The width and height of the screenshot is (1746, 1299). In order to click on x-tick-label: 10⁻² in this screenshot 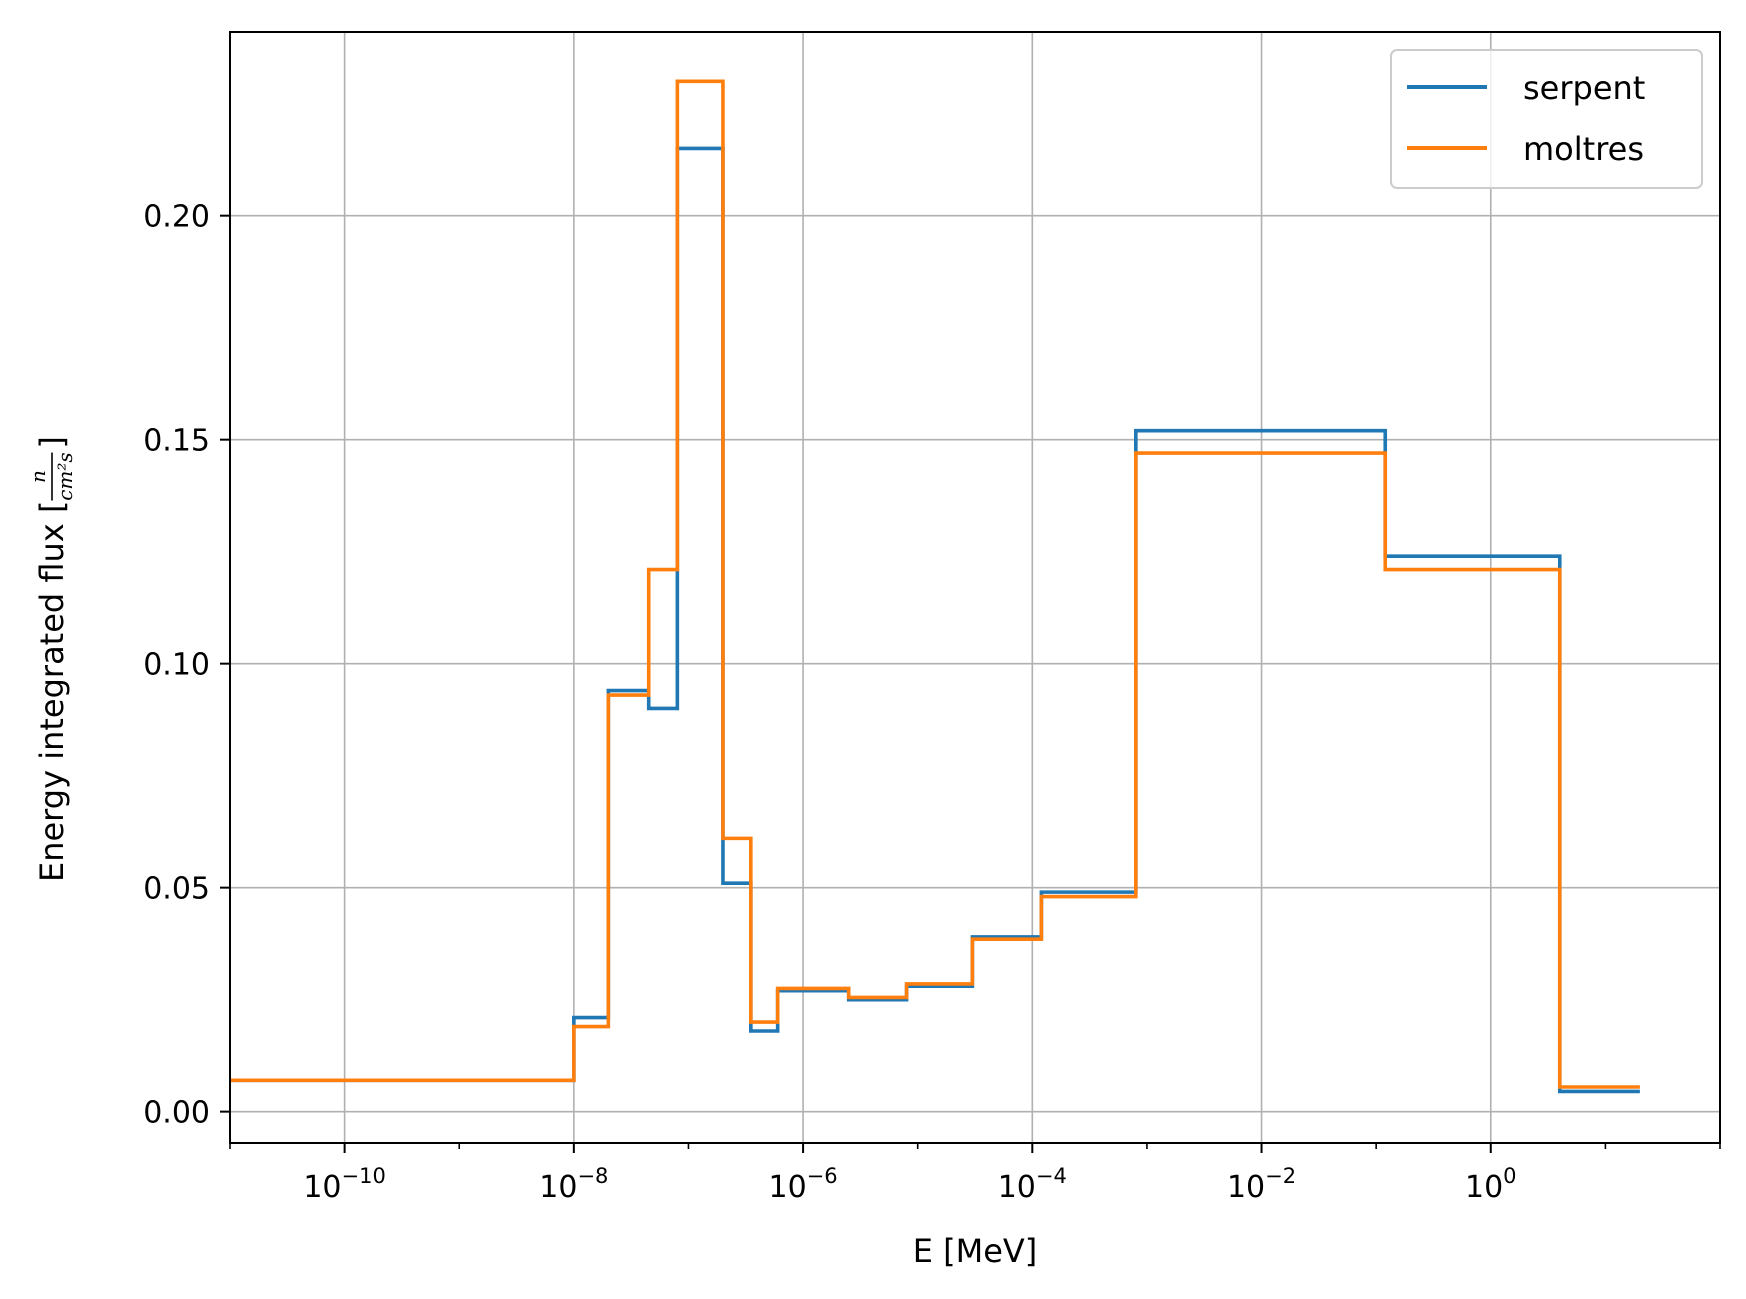, I will do `click(1261, 1184)`.